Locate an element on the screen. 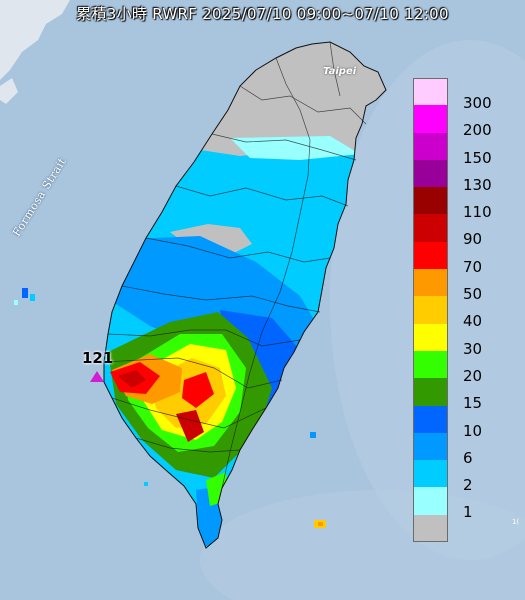  rain-none-central is located at coordinates (211, 240).